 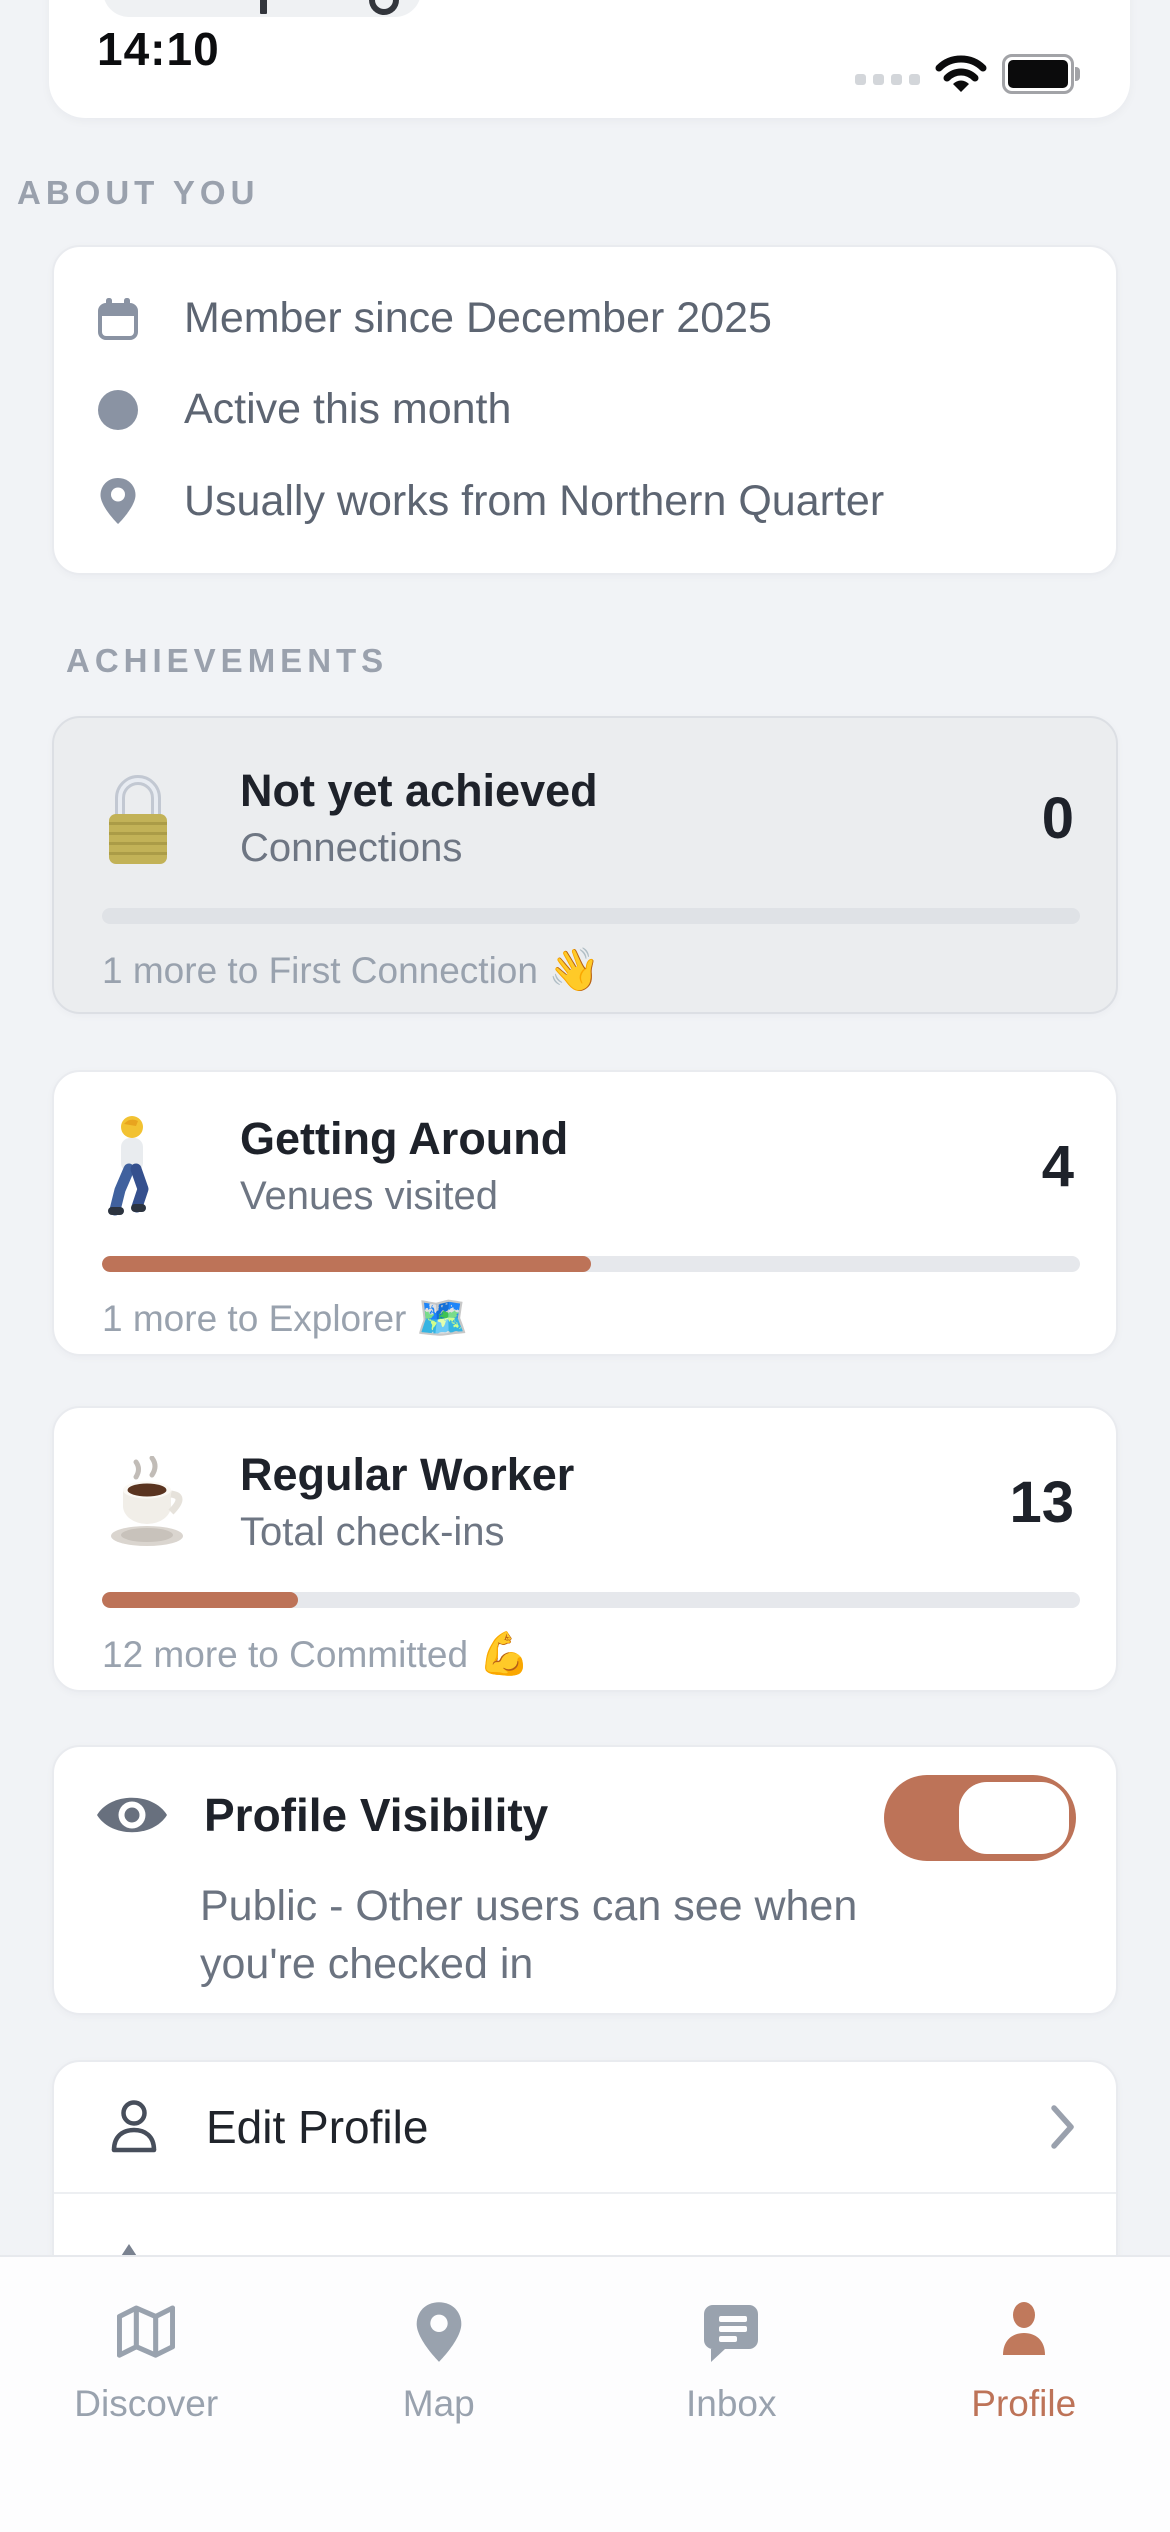 What do you see at coordinates (585, 2193) in the screenshot?
I see `menu-divider` at bounding box center [585, 2193].